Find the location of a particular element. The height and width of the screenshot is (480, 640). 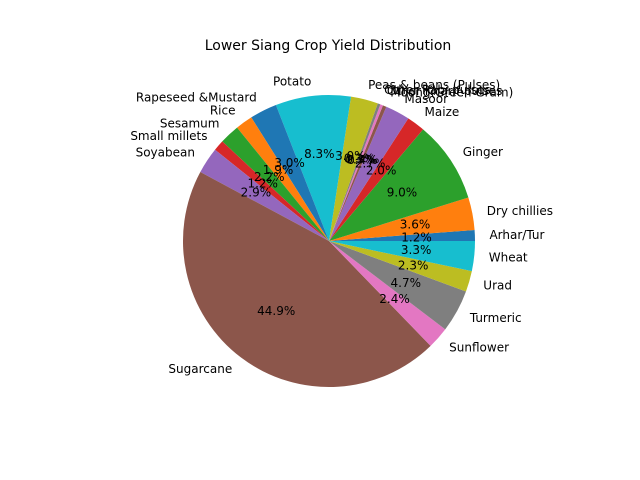

pie-slice-sunflower is located at coordinates (387, 293).